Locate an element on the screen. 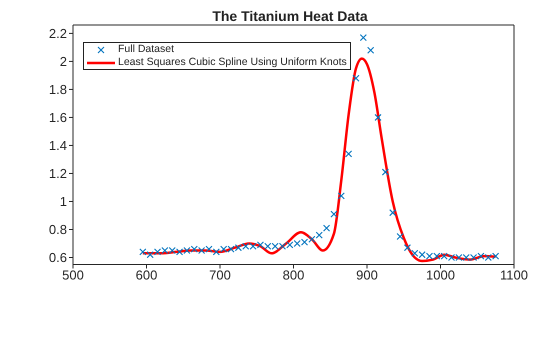  y-tick-label: 2 is located at coordinates (63, 62).